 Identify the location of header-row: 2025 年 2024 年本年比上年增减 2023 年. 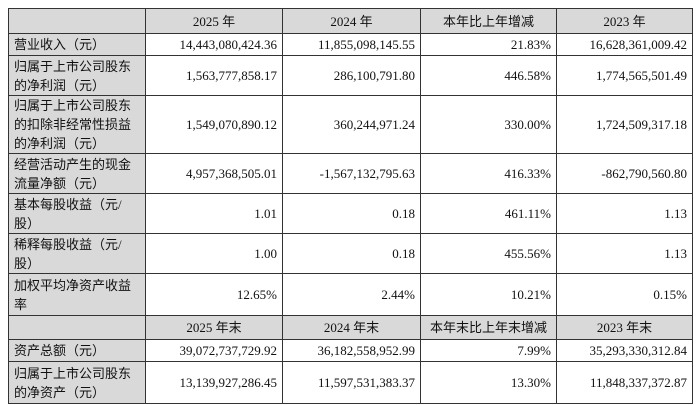
(350, 21).